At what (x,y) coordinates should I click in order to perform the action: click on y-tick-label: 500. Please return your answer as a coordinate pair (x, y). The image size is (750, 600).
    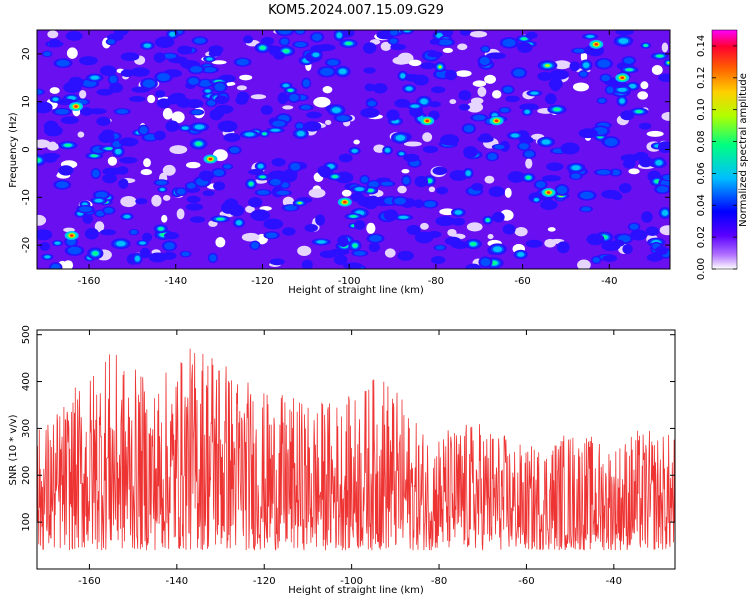
    Looking at the image, I should click on (26, 334).